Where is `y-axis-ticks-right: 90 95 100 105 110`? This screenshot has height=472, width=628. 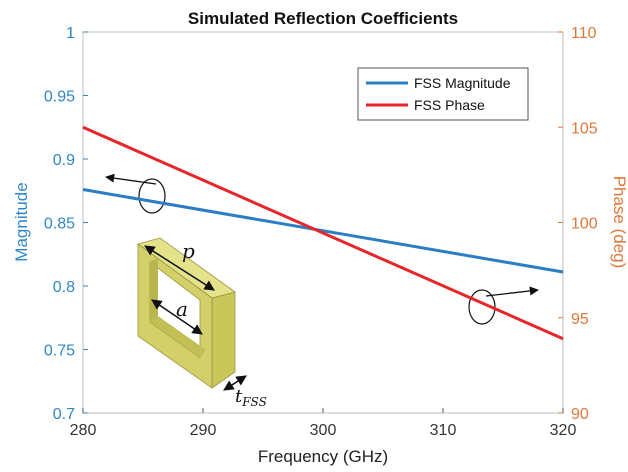
y-axis-ticks-right: 90 95 100 105 110 is located at coordinates (578, 224).